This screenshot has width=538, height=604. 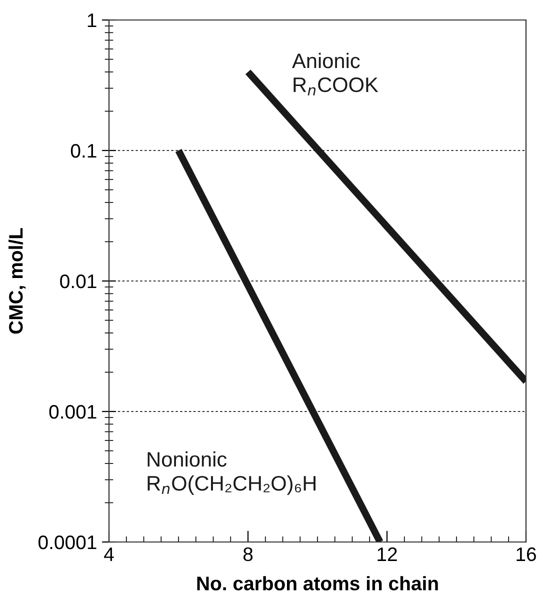 I want to click on y-tick-label: 0.1, so click(x=83, y=151).